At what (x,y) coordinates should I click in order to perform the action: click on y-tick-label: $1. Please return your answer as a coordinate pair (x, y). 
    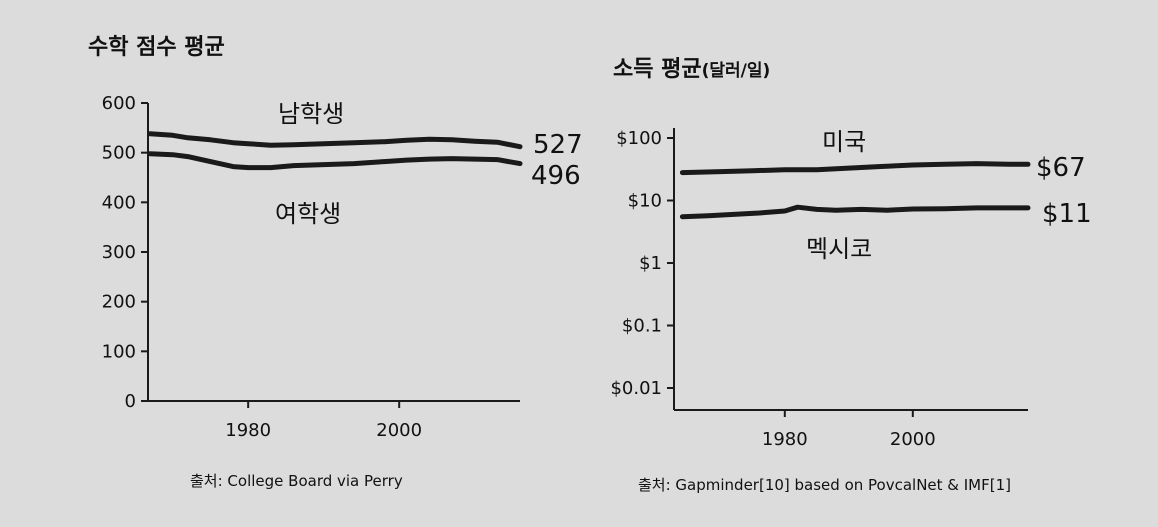
    Looking at the image, I should click on (650, 263).